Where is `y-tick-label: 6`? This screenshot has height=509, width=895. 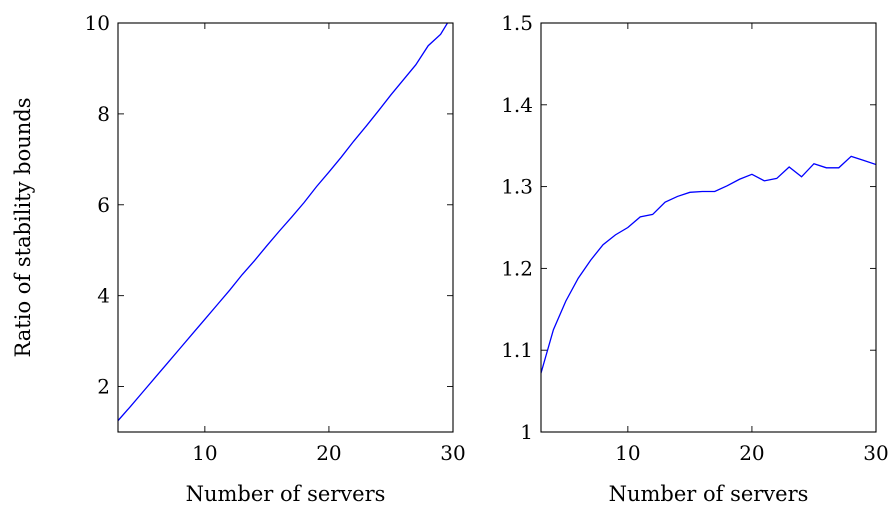
y-tick-label: 6 is located at coordinates (103, 205).